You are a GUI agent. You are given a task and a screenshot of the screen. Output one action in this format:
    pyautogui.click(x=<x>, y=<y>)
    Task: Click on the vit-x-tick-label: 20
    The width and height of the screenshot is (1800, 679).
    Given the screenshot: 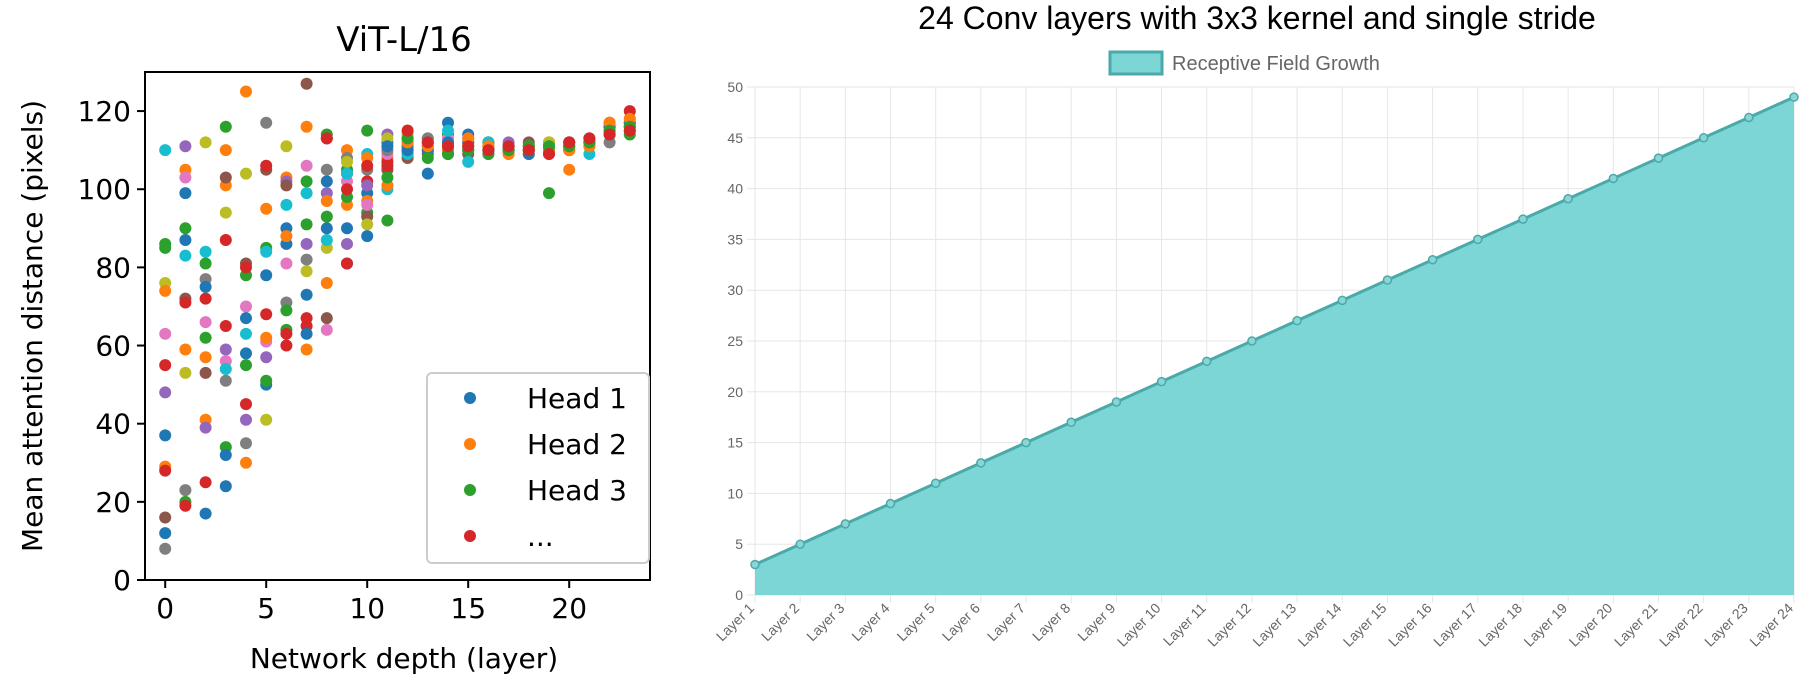 What is the action you would take?
    pyautogui.click(x=569, y=608)
    